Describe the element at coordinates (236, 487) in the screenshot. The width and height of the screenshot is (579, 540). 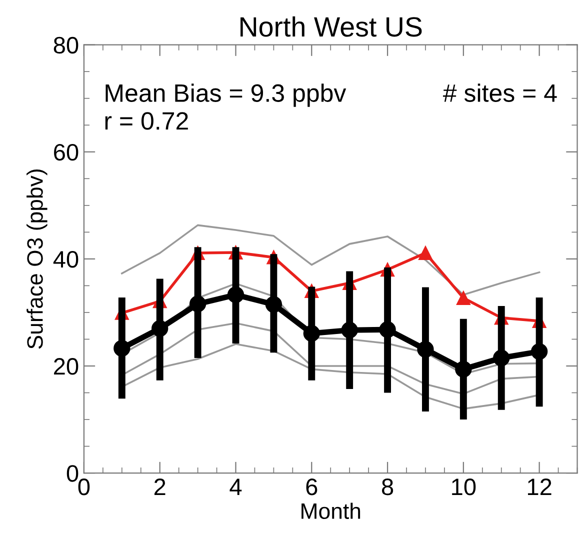
I see `x-tick-label: 4` at that location.